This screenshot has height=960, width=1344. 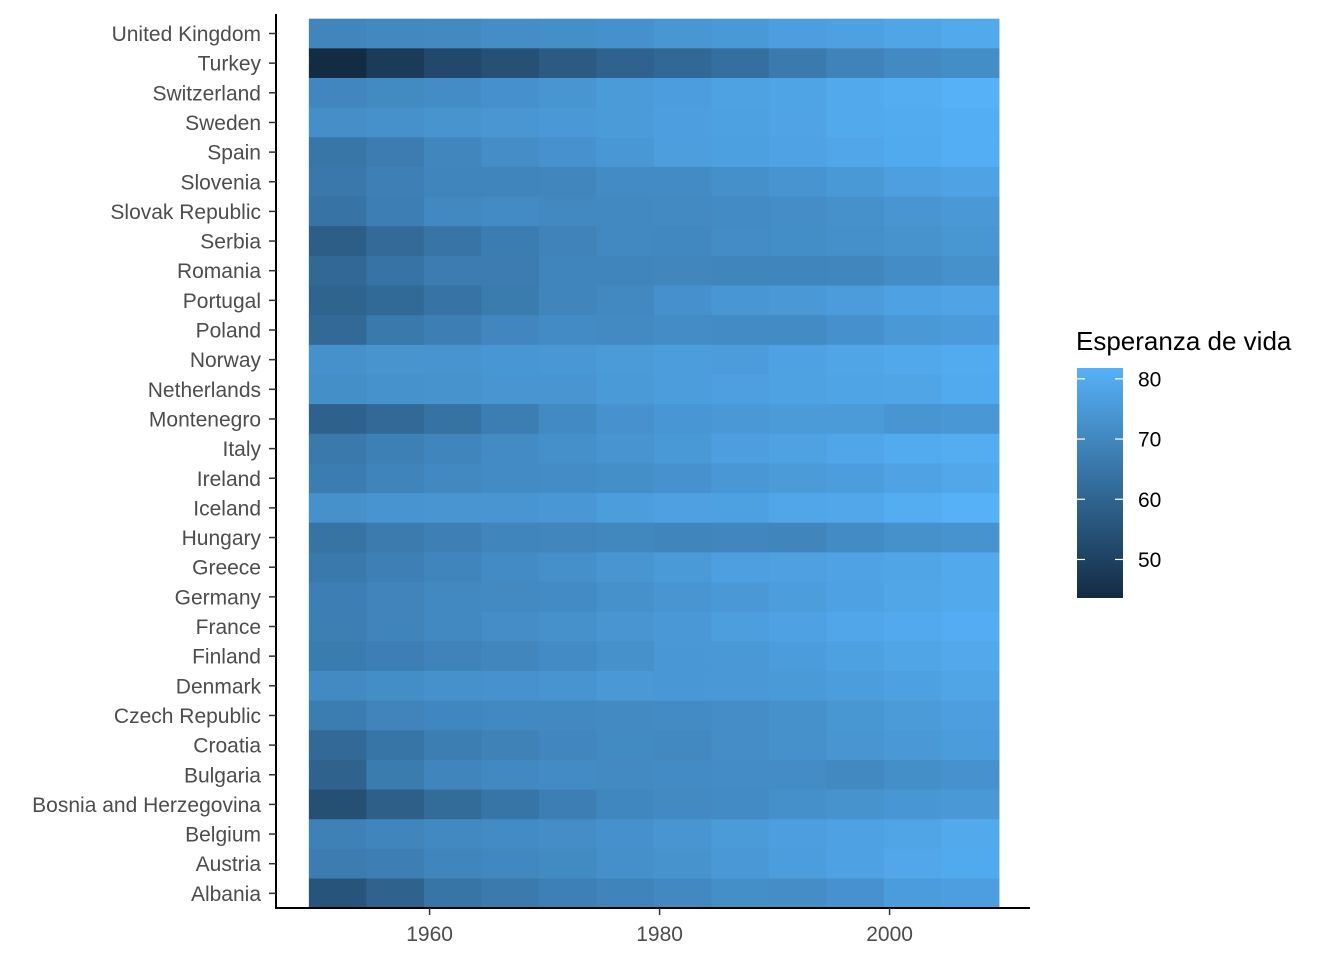 I want to click on y-tick-label: Denmark, so click(x=219, y=686).